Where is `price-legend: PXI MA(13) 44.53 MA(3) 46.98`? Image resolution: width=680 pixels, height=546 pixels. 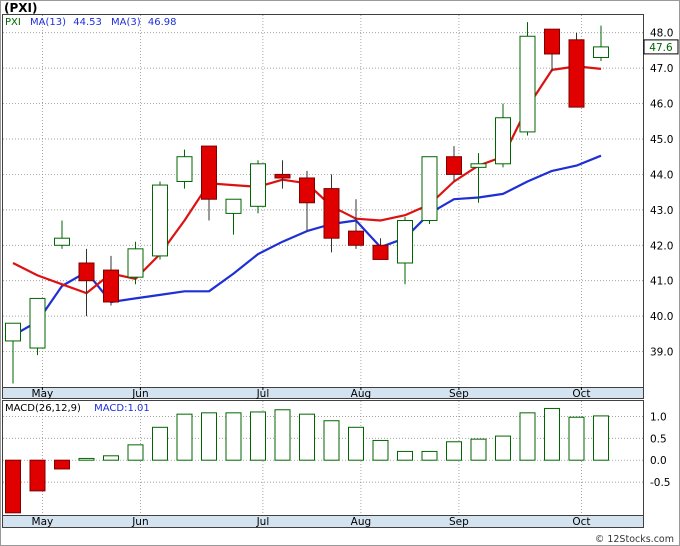
price-legend: PXI MA(13) 44.53 MA(3) 46.98 is located at coordinates (91, 22).